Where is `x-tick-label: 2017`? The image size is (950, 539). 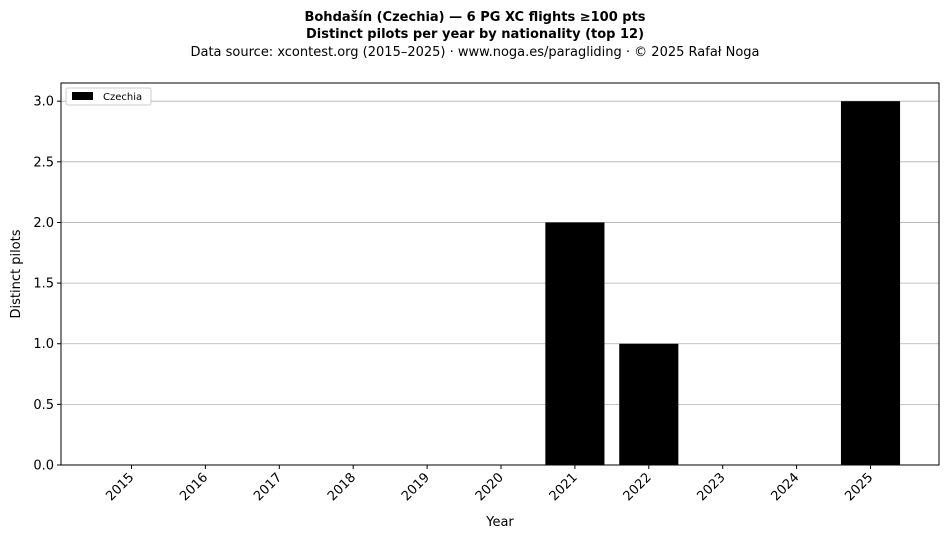
x-tick-label: 2017 is located at coordinates (268, 487).